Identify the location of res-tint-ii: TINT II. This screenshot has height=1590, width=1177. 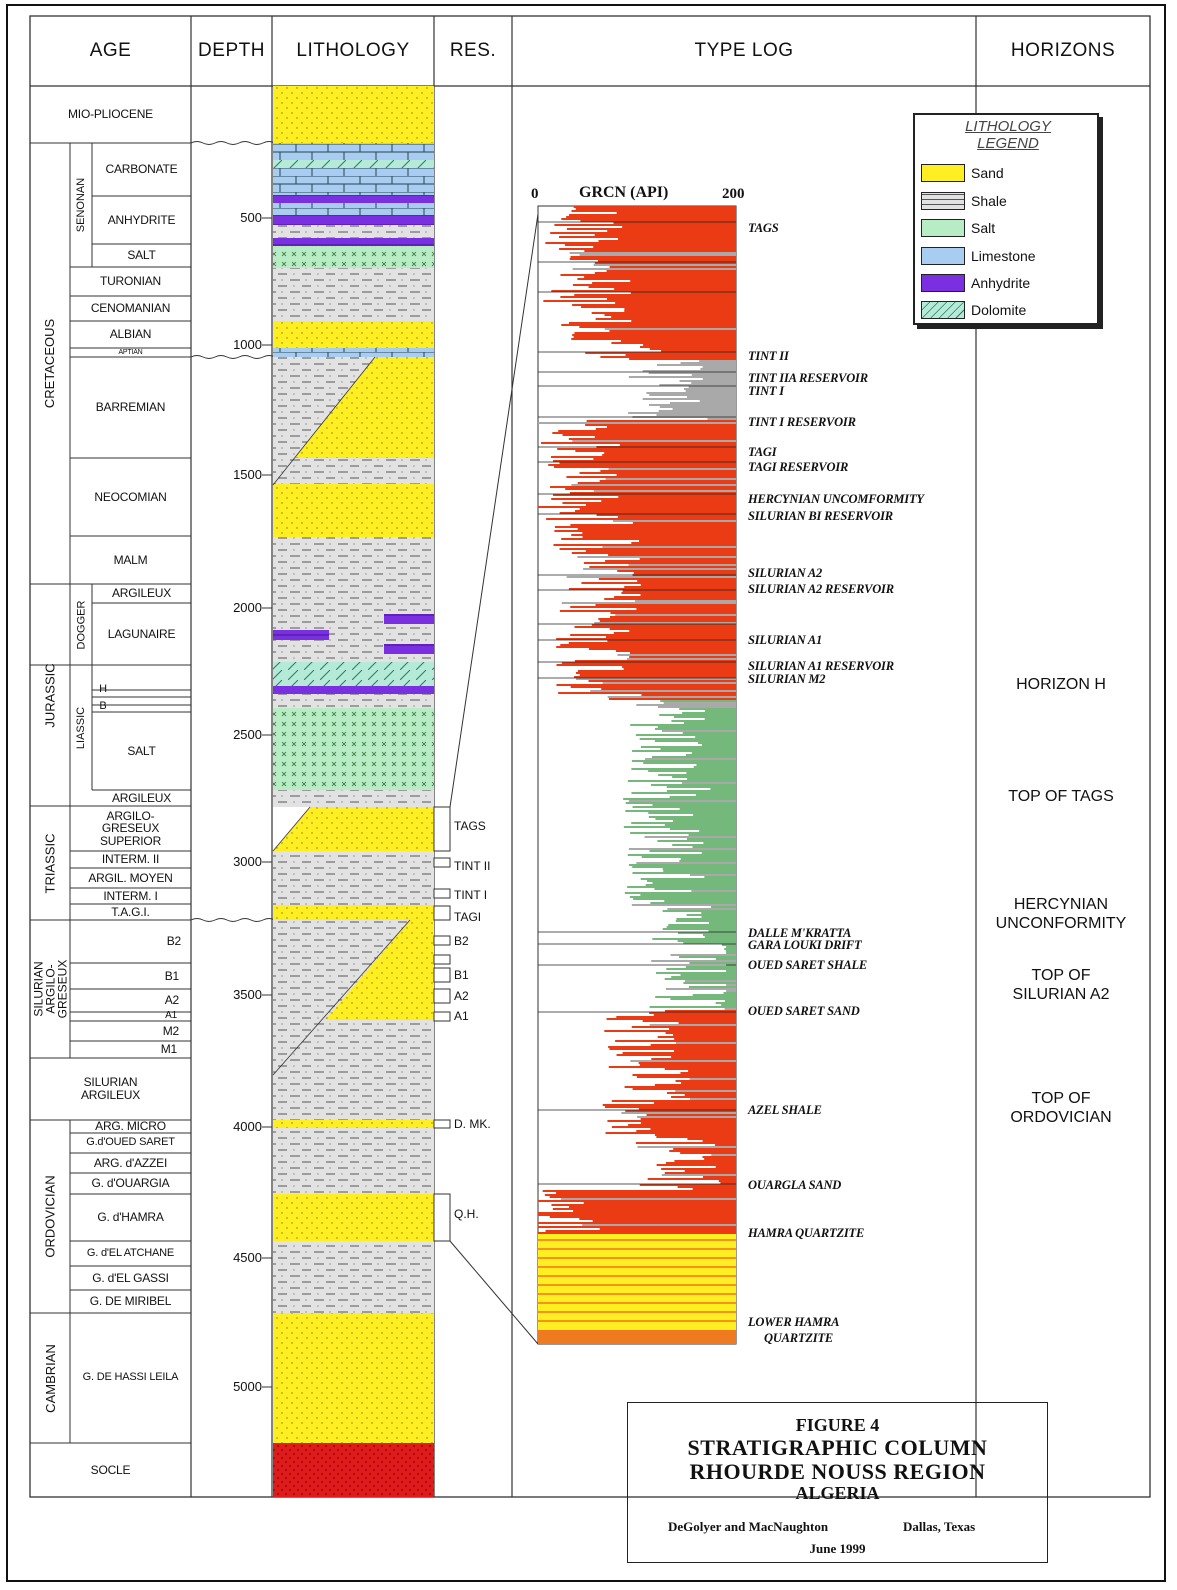
(472, 866).